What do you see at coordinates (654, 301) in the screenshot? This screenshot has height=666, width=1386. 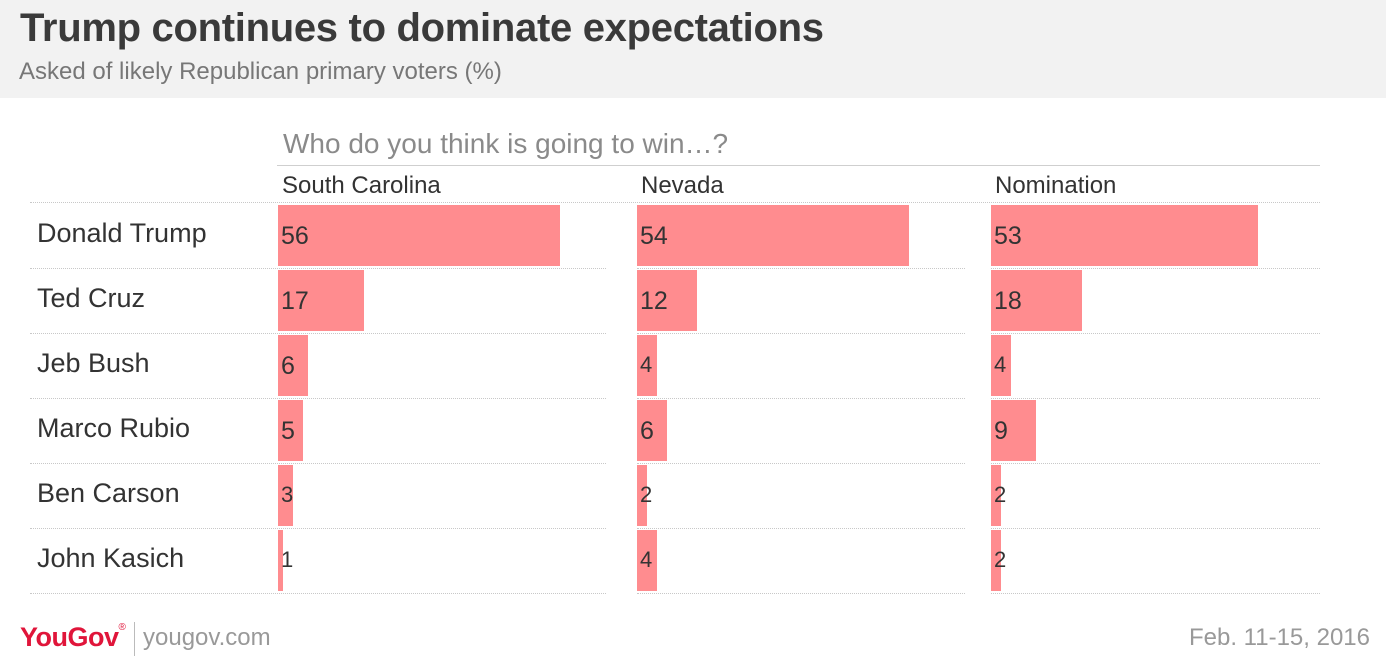 I see `bar-value-label: 12` at bounding box center [654, 301].